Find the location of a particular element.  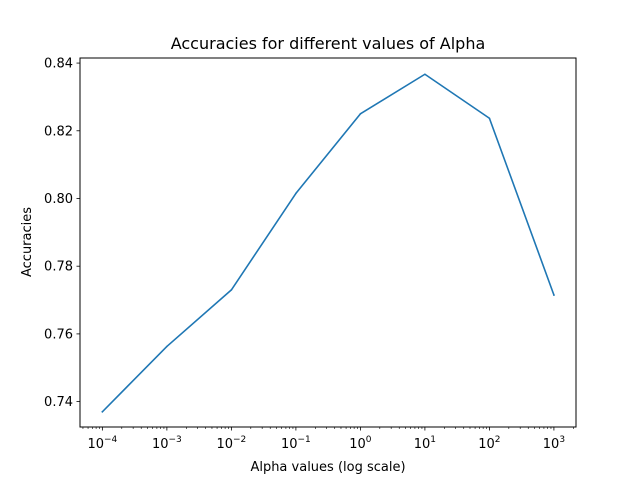

y-axis-label: Accuracies is located at coordinates (27, 242).